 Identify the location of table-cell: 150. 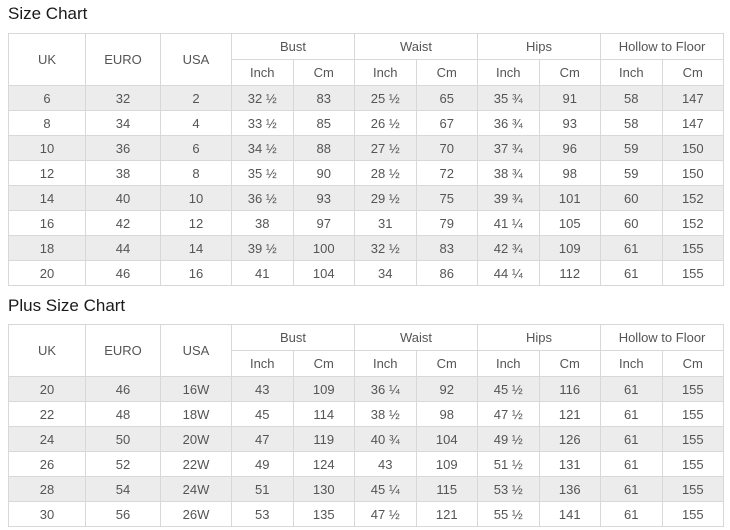
(693, 173).